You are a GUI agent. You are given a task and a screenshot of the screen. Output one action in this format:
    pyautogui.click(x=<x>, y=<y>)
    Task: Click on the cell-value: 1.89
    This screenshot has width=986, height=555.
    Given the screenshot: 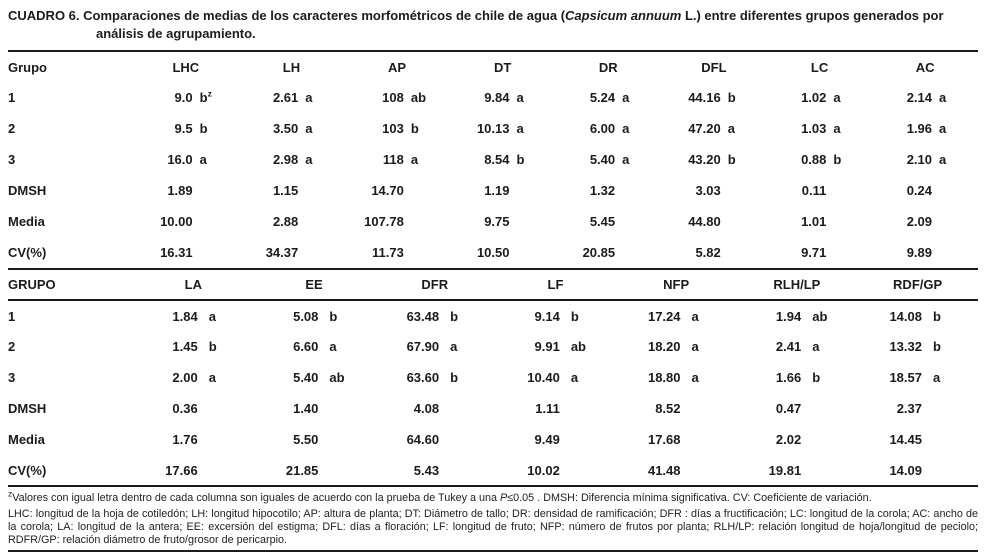 What is the action you would take?
    pyautogui.click(x=180, y=191)
    